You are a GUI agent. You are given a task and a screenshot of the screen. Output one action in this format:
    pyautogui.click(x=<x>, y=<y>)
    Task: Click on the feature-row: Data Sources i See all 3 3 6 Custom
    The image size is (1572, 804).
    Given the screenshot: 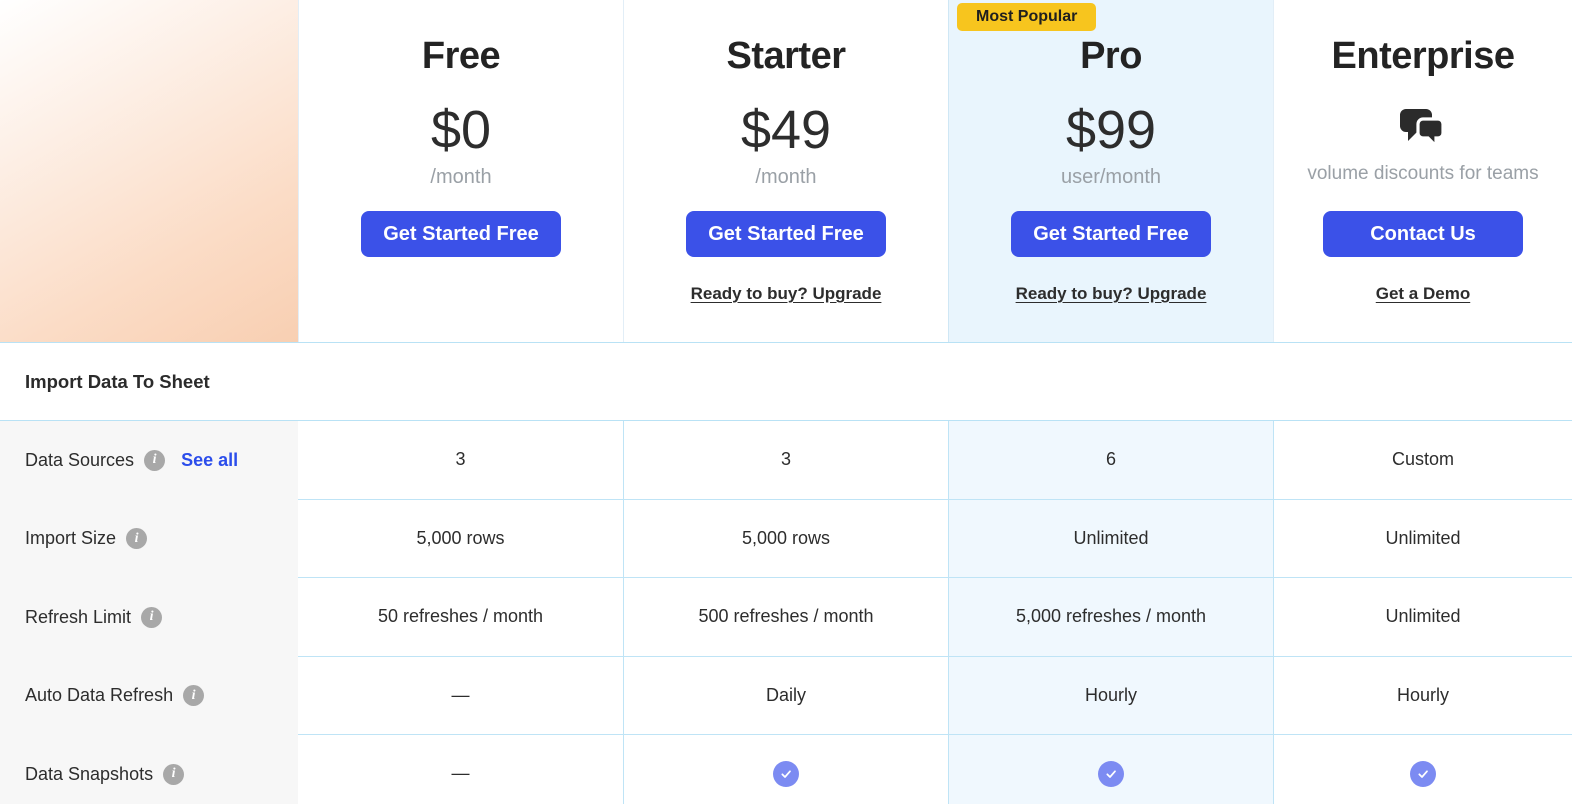 What is the action you would take?
    pyautogui.click(x=786, y=460)
    